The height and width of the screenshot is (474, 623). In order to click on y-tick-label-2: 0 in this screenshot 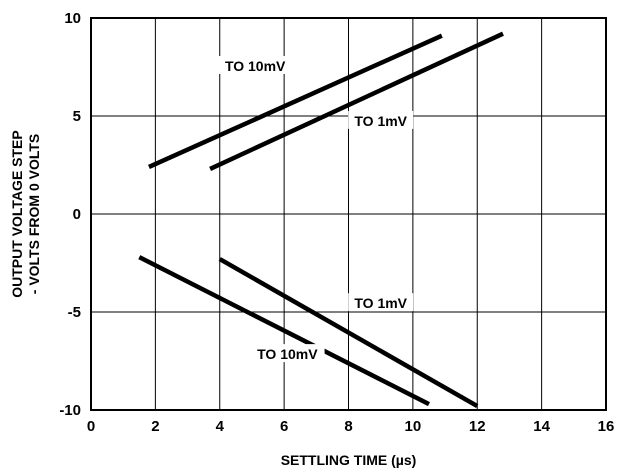, I will do `click(77, 214)`.